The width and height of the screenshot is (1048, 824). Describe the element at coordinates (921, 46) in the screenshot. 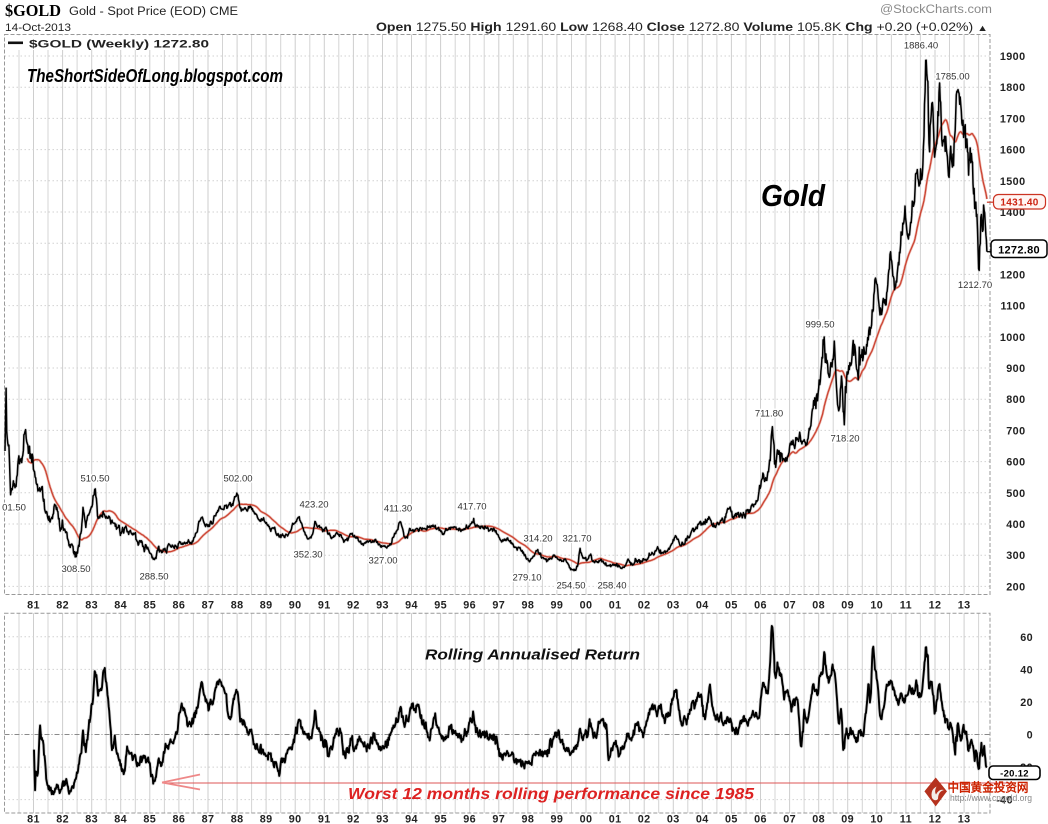

I see `svg-text: 1886.40` at that location.